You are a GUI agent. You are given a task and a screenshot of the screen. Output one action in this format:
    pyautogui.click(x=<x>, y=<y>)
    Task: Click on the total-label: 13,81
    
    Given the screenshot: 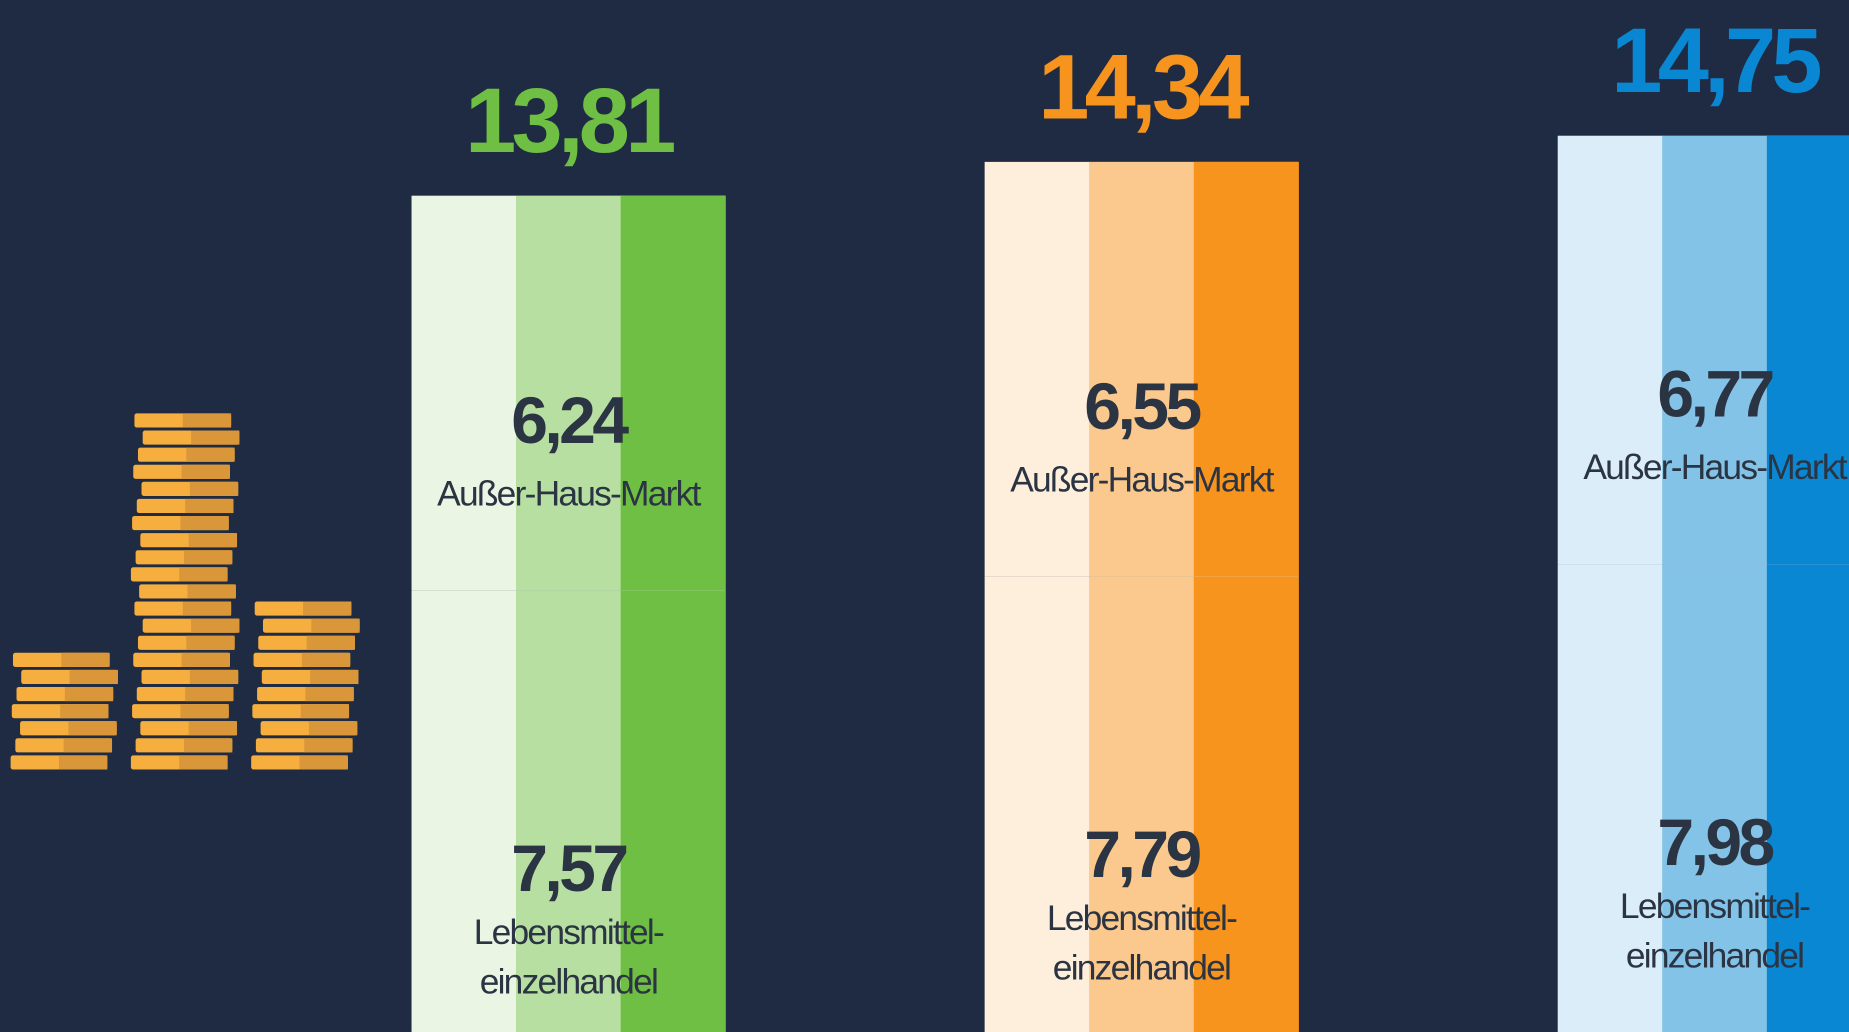 What is the action you would take?
    pyautogui.click(x=569, y=121)
    